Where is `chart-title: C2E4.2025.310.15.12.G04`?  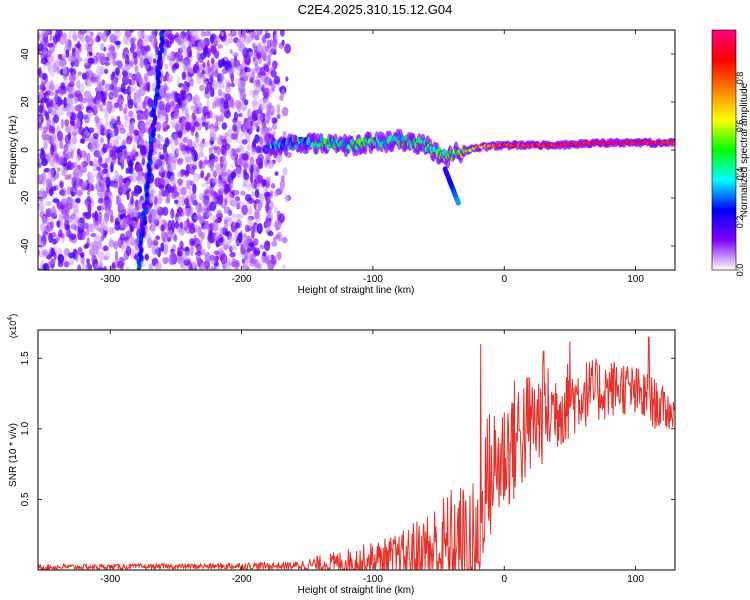
chart-title: C2E4.2025.310.15.12.G04 is located at coordinates (375, 9).